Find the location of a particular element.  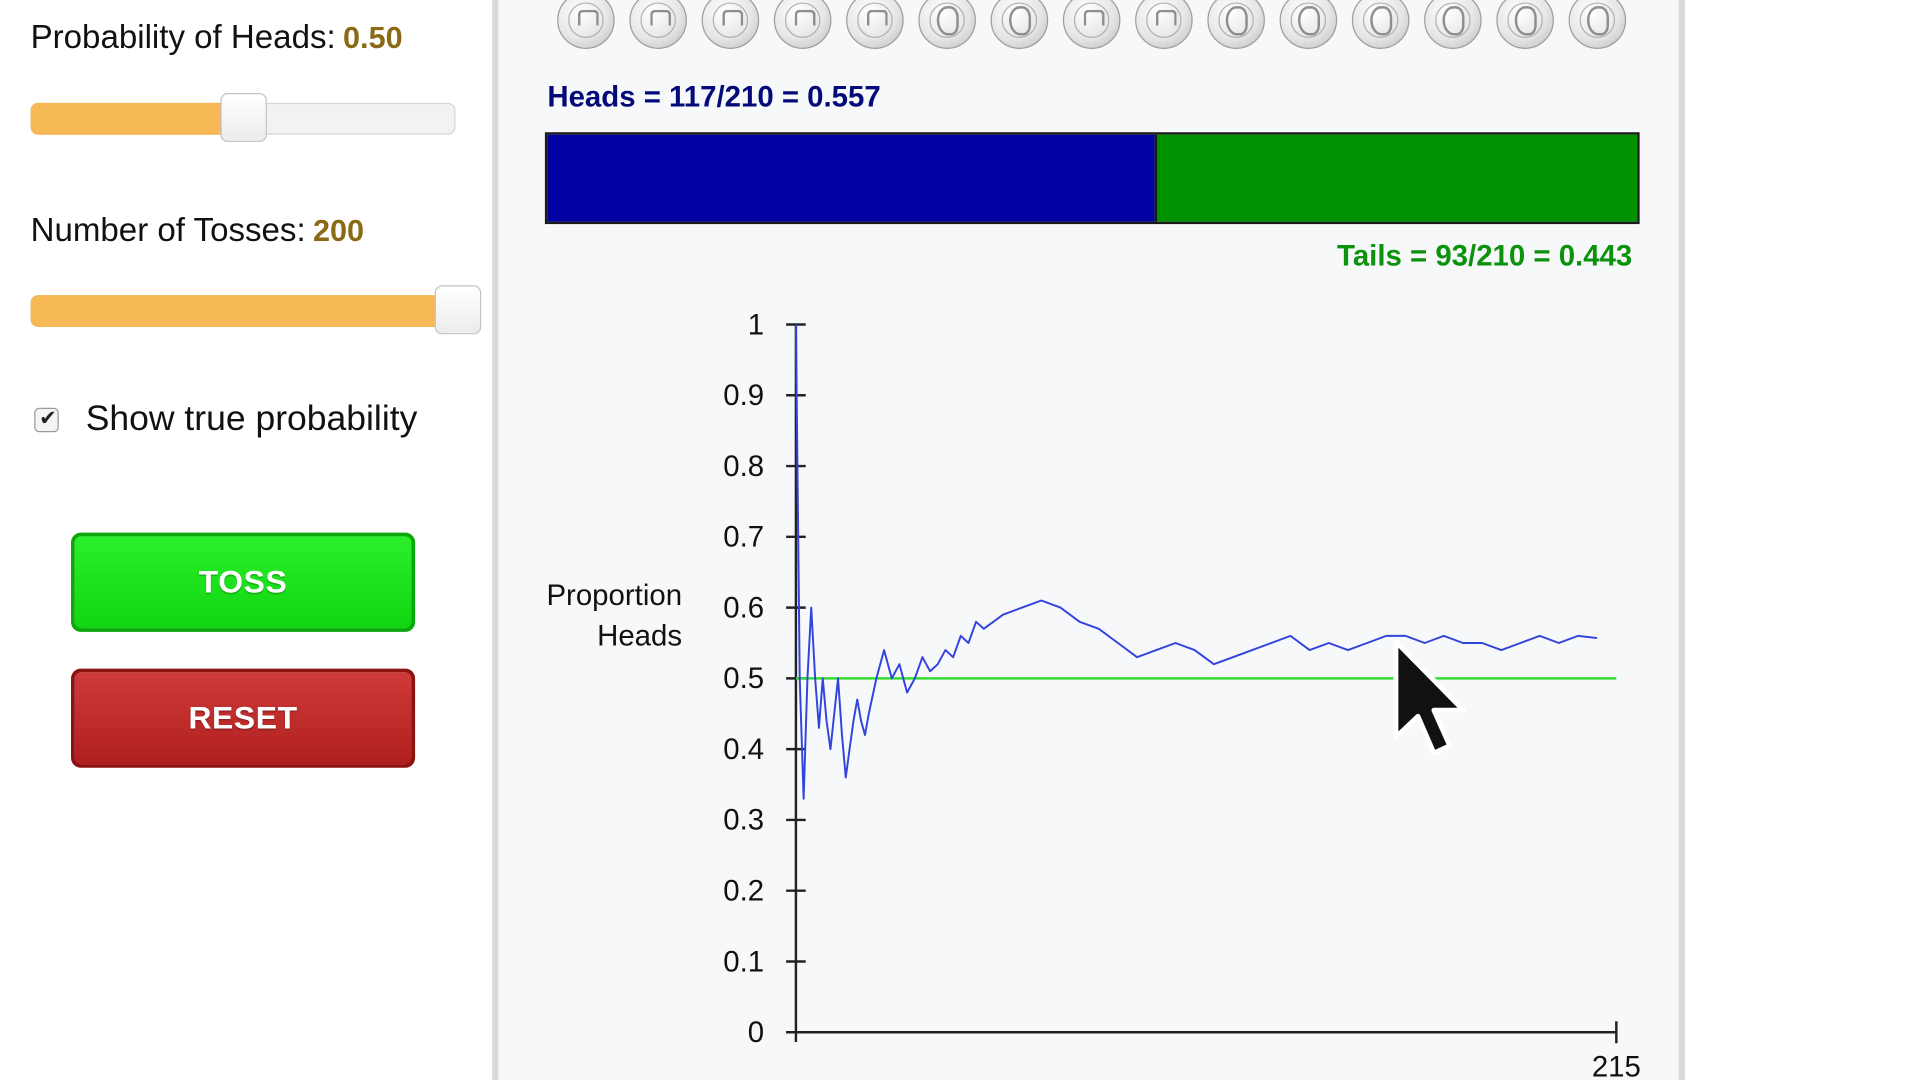

probability-slider-thumb is located at coordinates (243, 118).